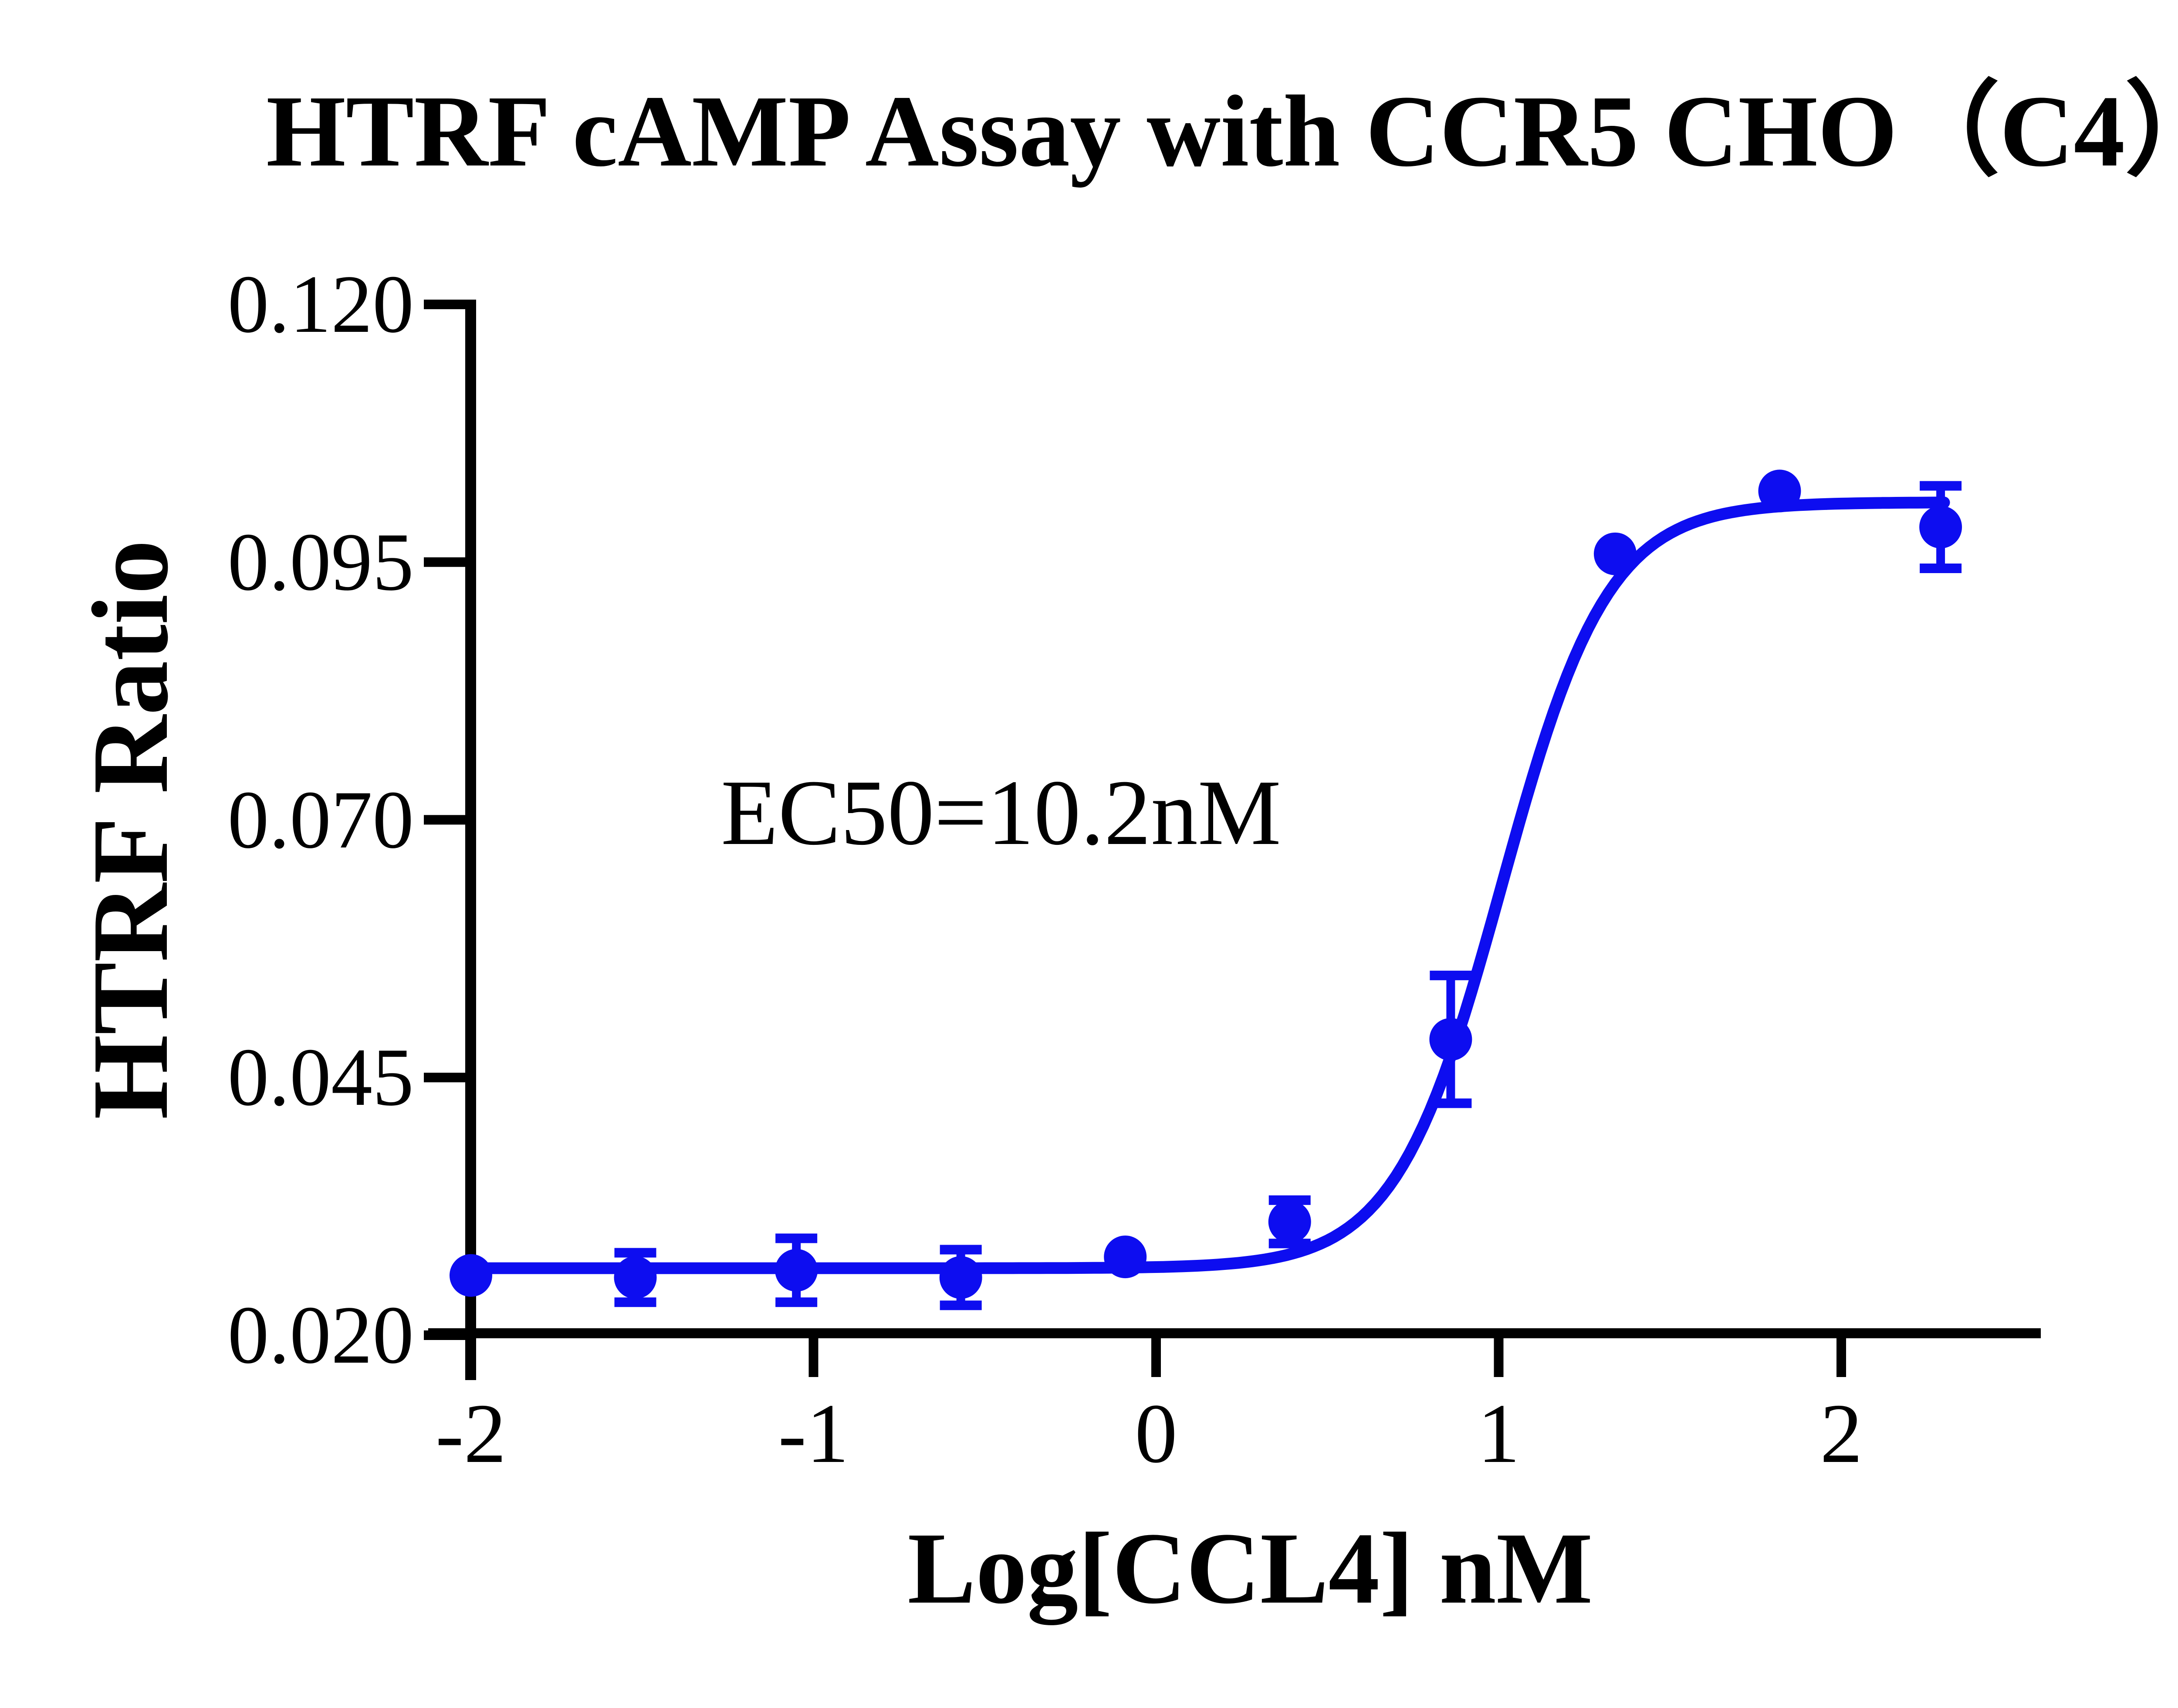 This screenshot has height=1708, width=2178. Describe the element at coordinates (1156, 1434) in the screenshot. I see `x-tick-label: 0` at that location.